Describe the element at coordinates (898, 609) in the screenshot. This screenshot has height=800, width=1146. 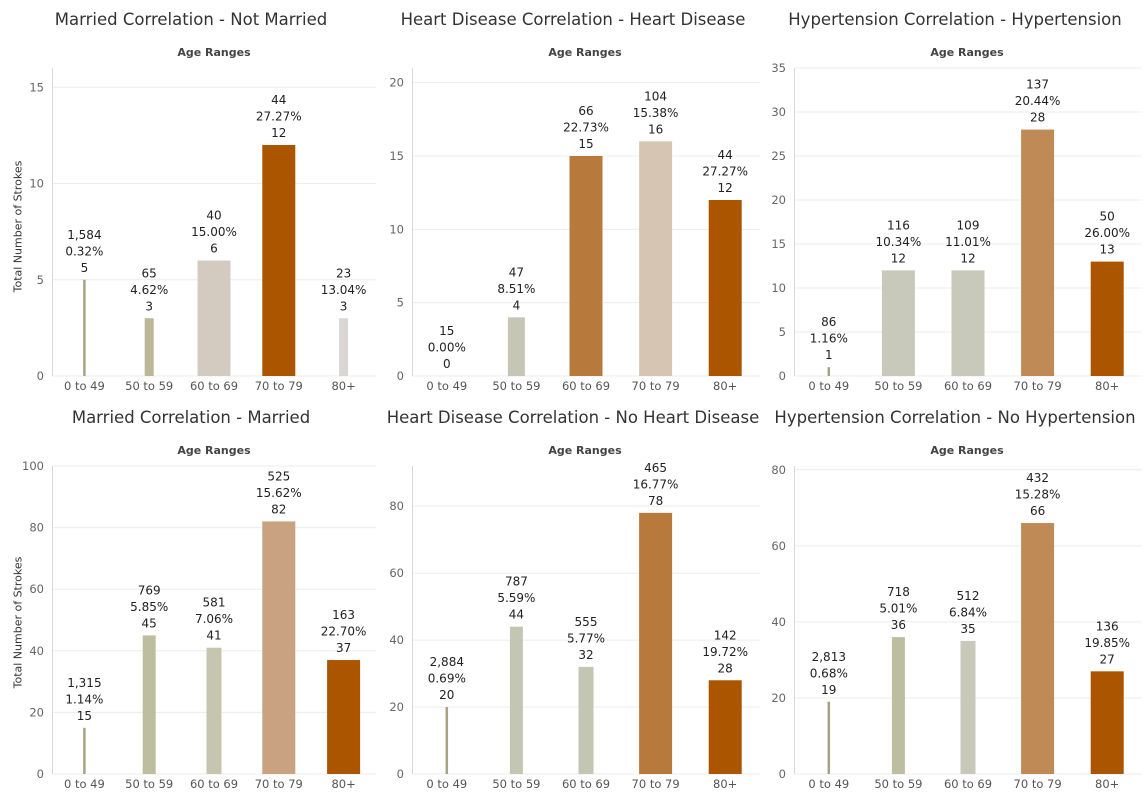
I see `data-label-percent: 5.01%` at that location.